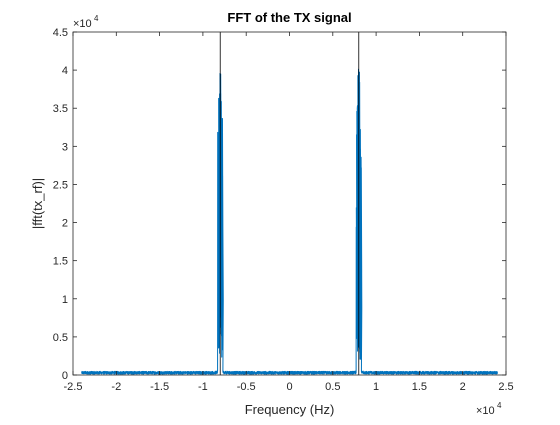 The image size is (560, 425). I want to click on y-exponent-power: 4, so click(96, 18).